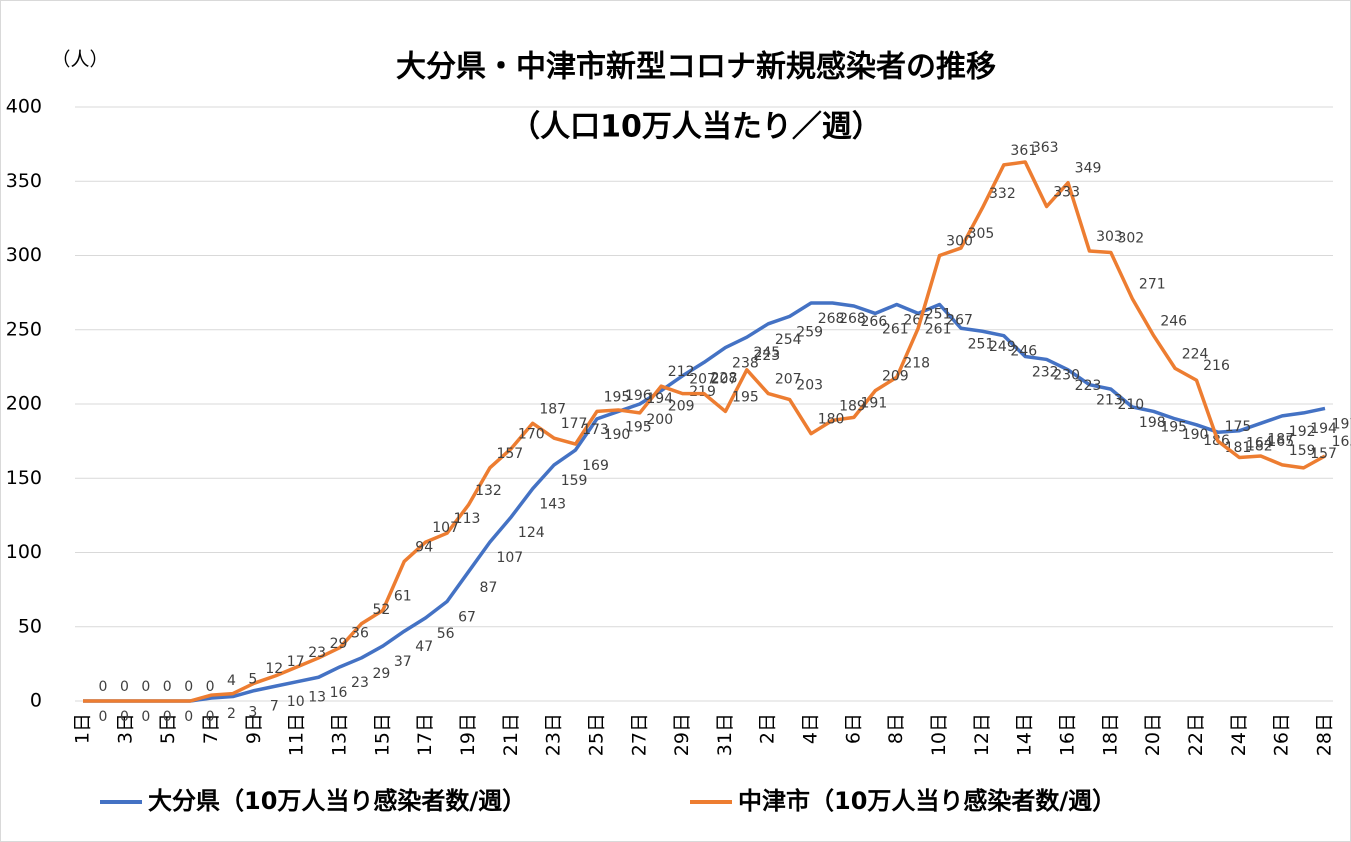 Image resolution: width=1351 pixels, height=842 pixels. Describe the element at coordinates (554, 734) in the screenshot. I see `x-tick-label: 23日` at that location.